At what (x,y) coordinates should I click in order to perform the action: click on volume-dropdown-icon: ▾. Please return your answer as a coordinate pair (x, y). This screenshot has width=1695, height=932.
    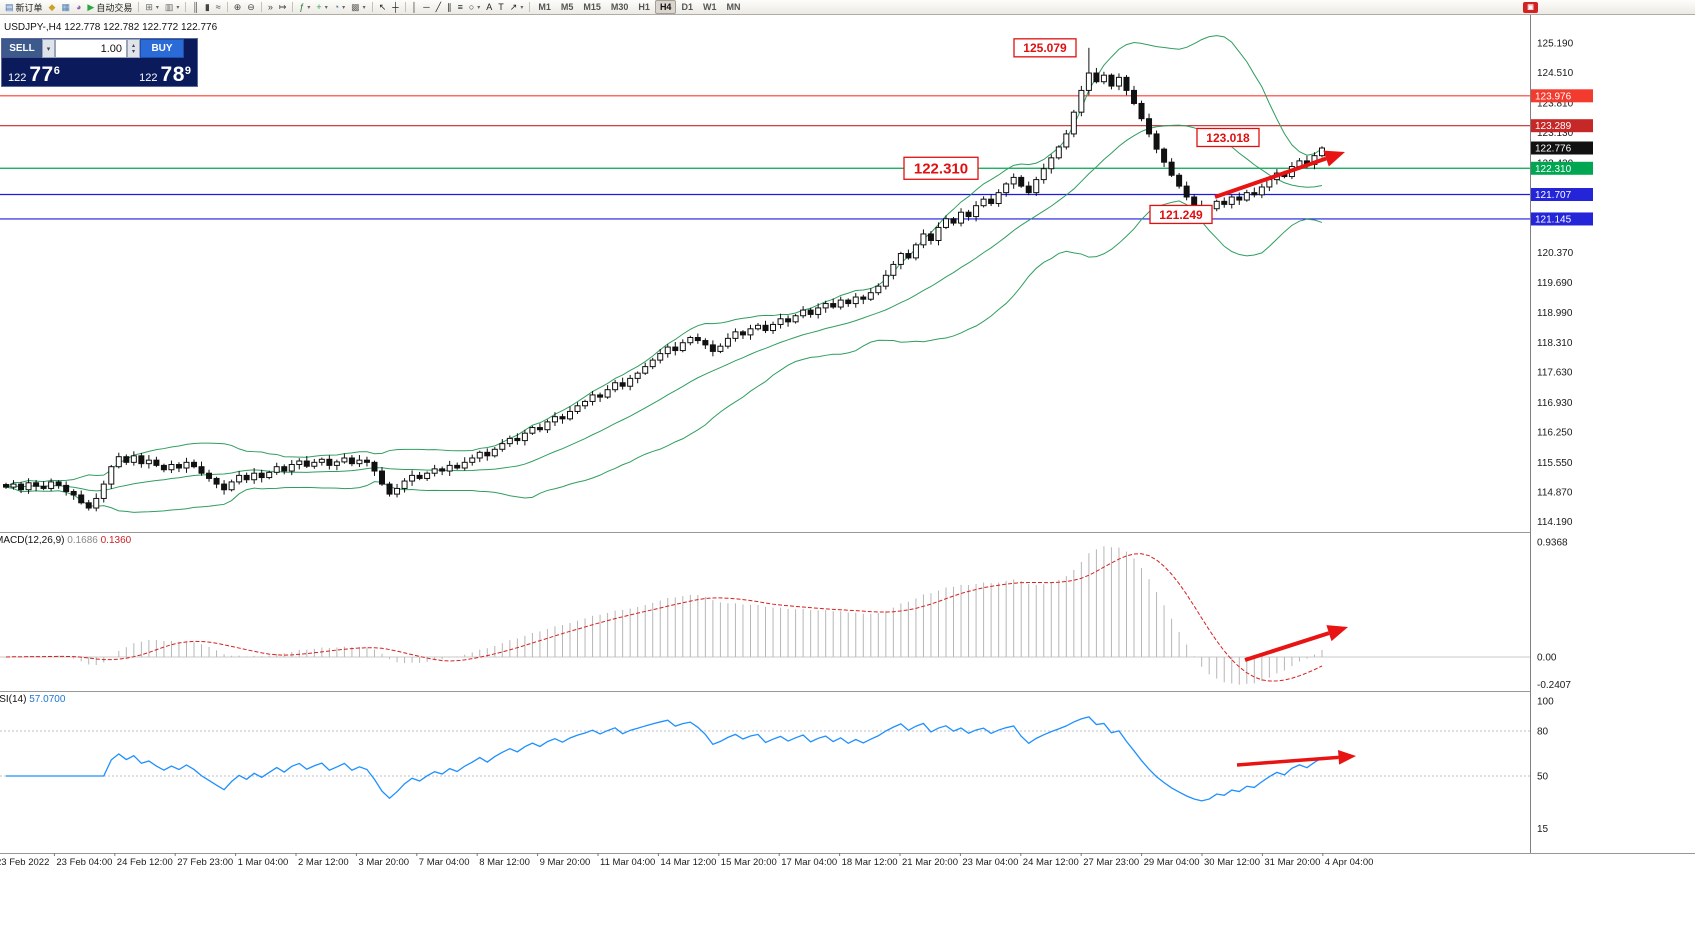
    Looking at the image, I should click on (48, 48).